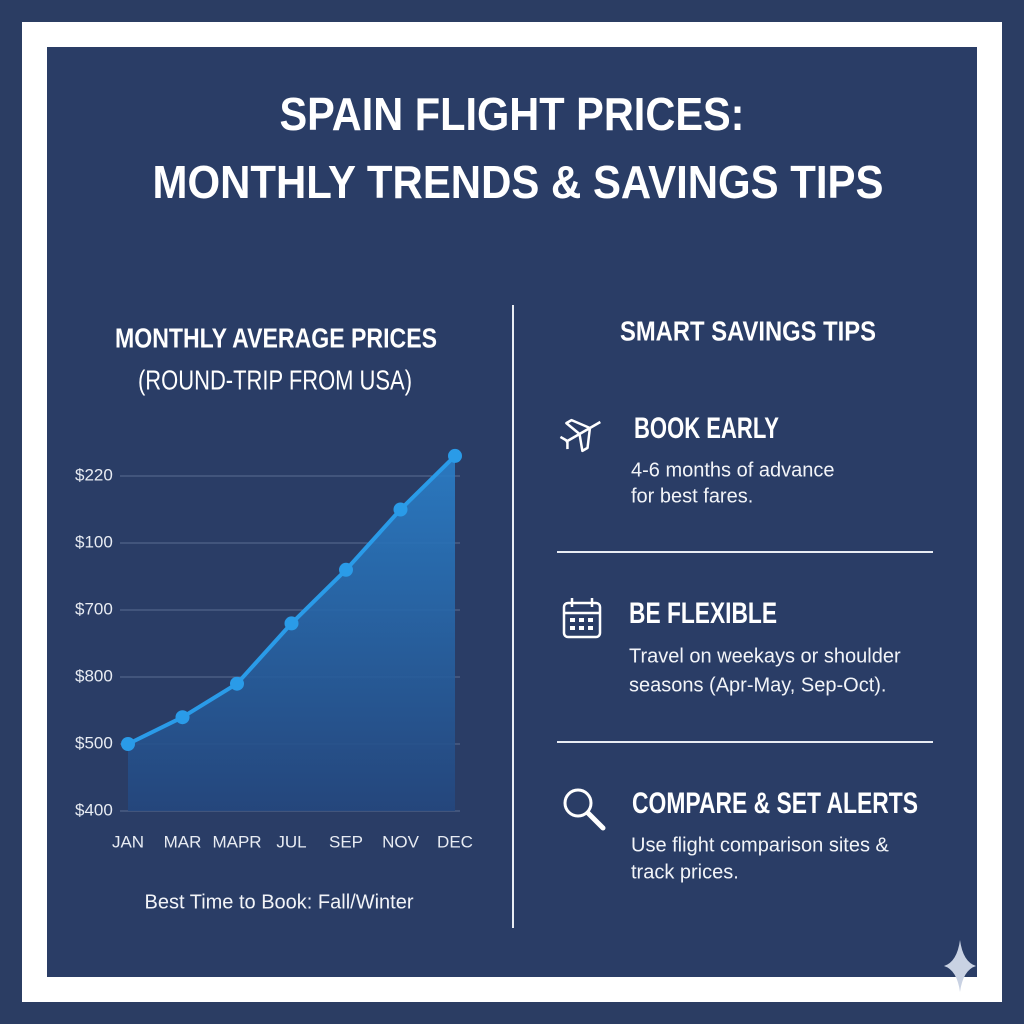  What do you see at coordinates (732, 470) in the screenshot?
I see `tip-text: 4-6 months of advance` at bounding box center [732, 470].